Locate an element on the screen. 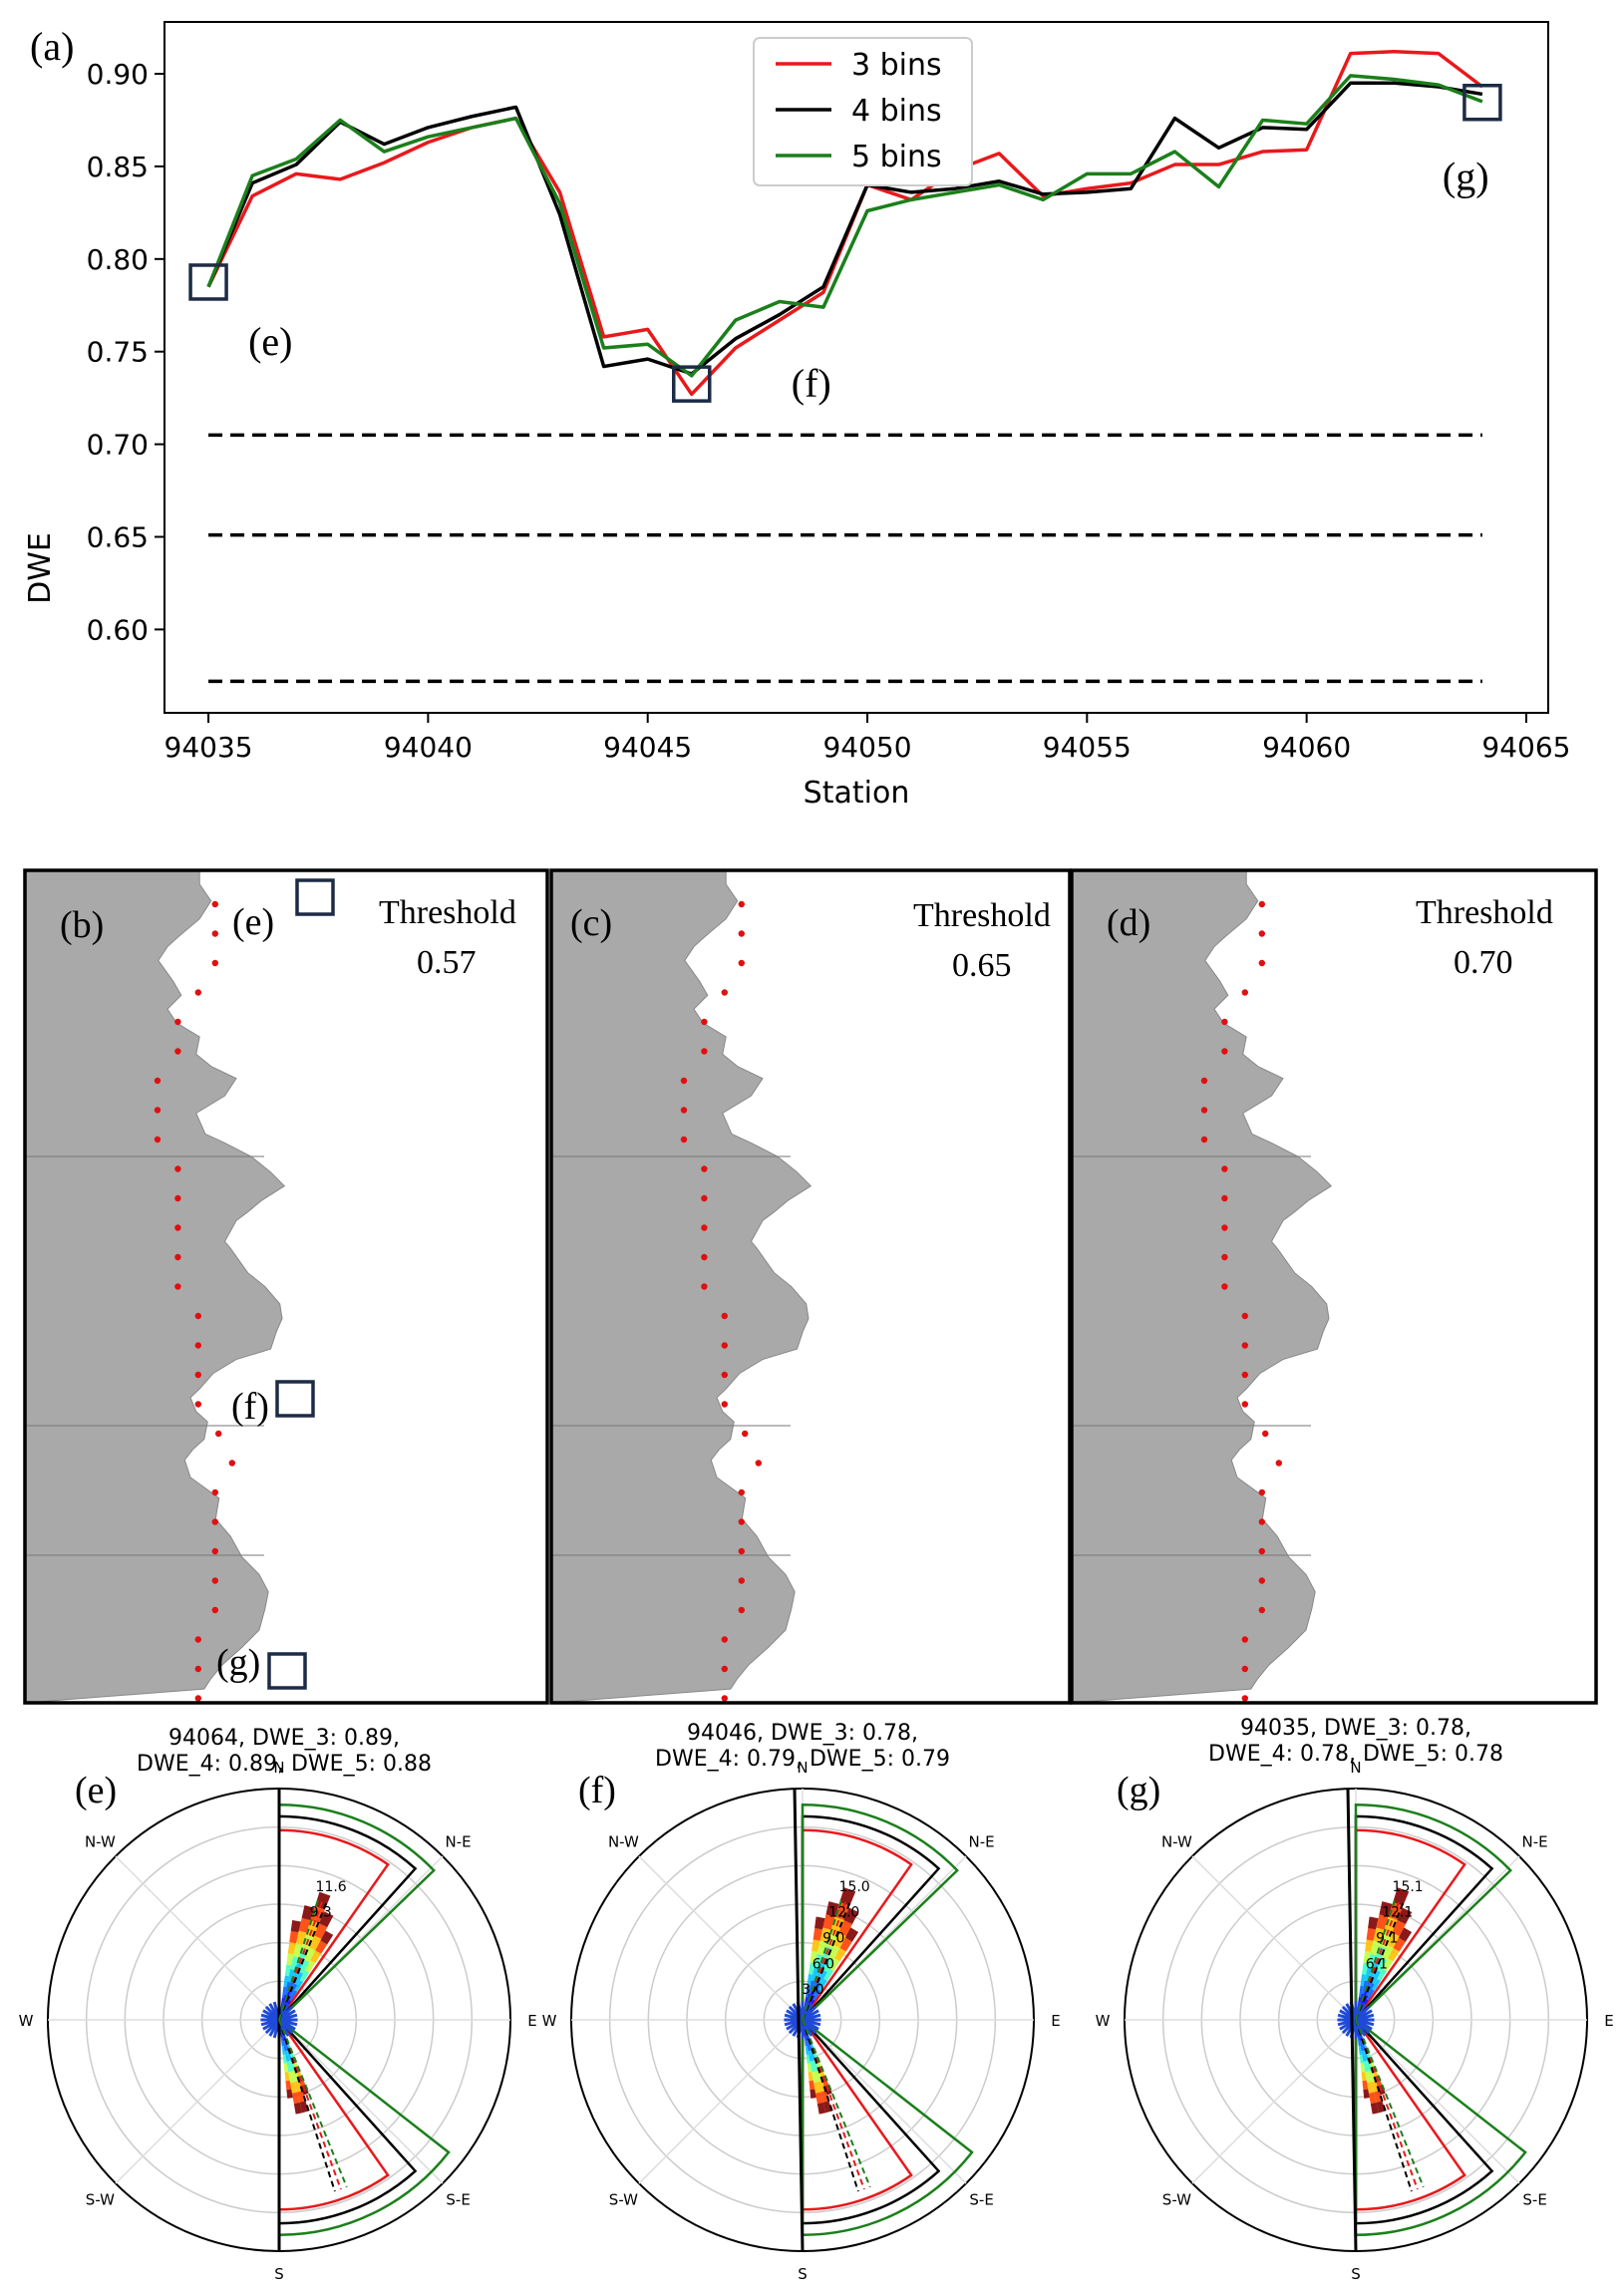 Image resolution: width=1624 pixels, height=2296 pixels. threshold-label-b: Threshold is located at coordinates (447, 912).